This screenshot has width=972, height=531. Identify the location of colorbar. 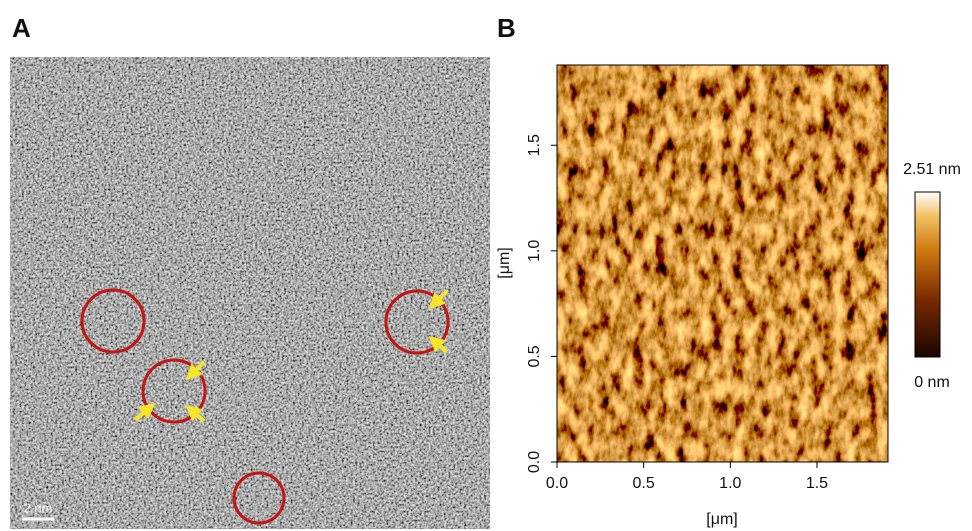
(927, 274).